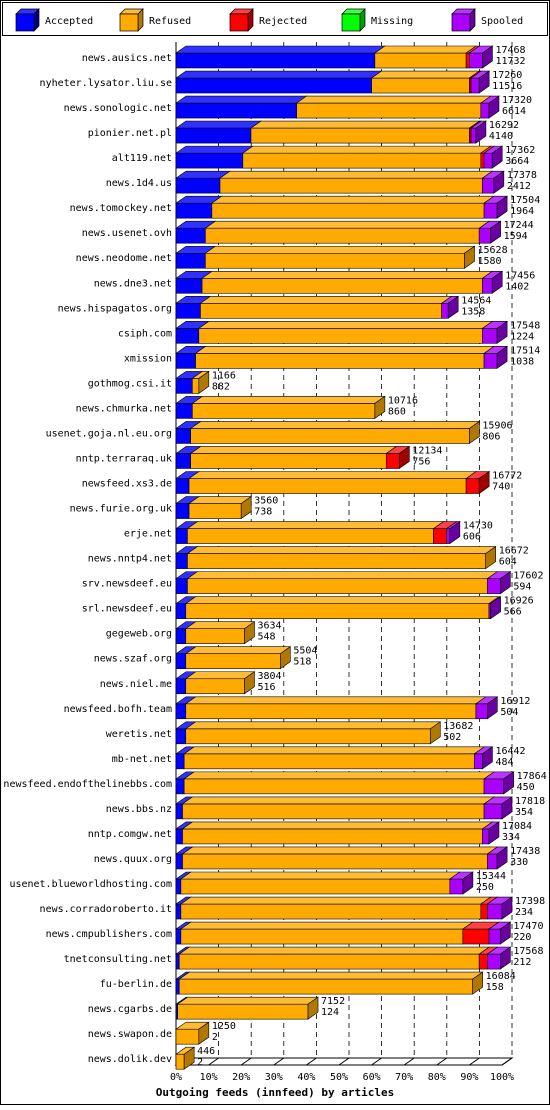  I want to click on total-value-label: 16926, so click(519, 601).